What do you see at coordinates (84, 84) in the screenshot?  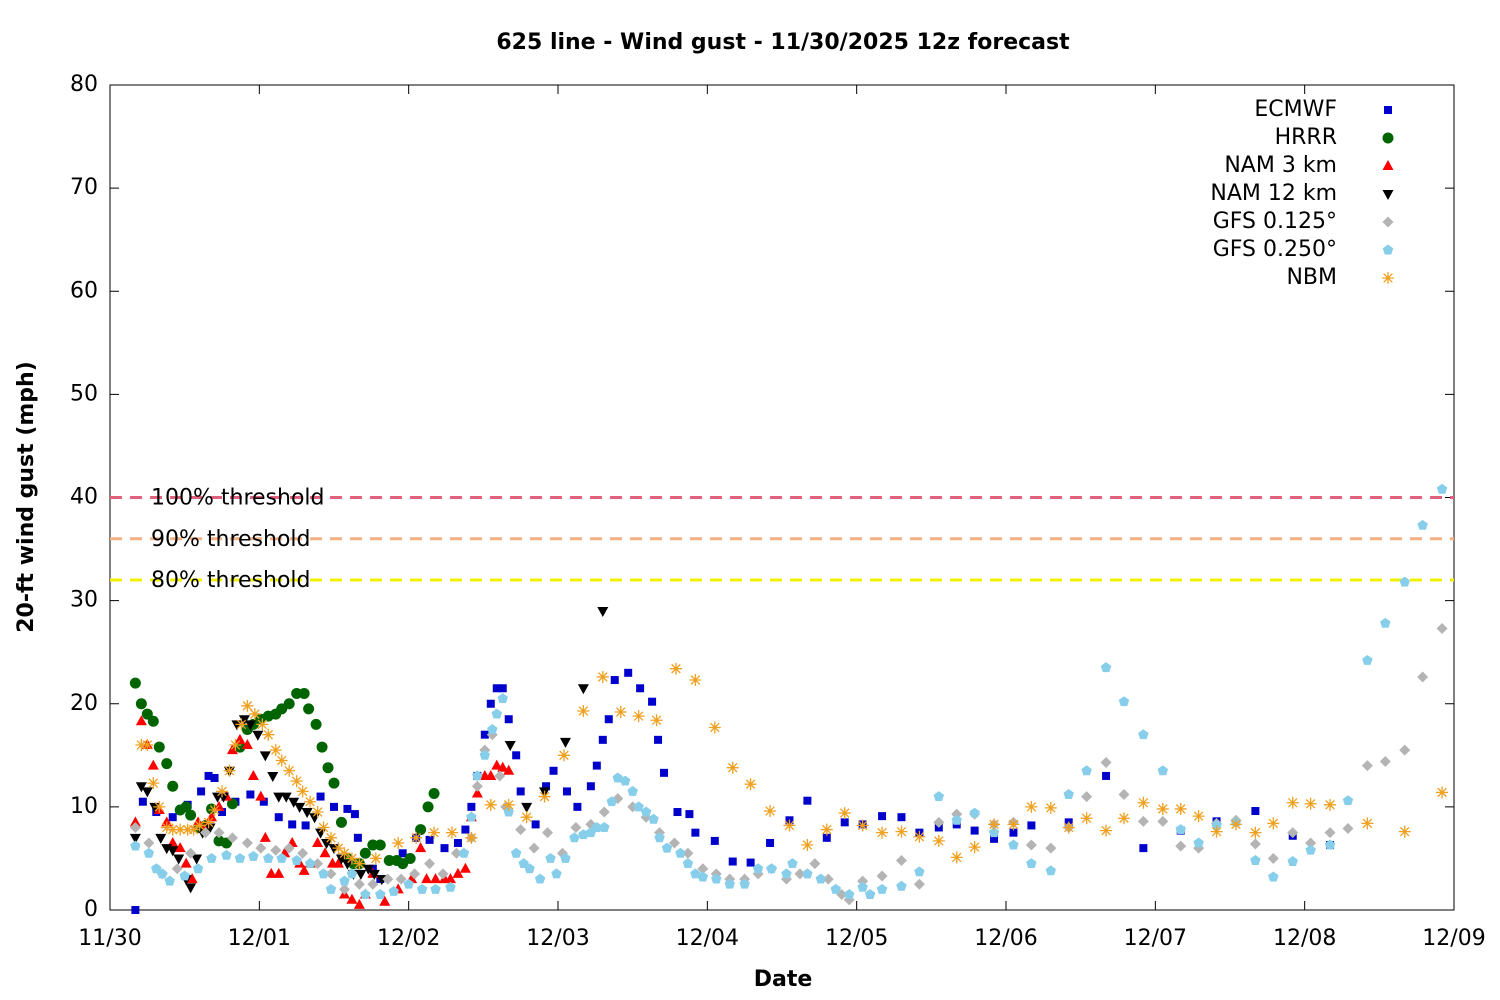 I see `y-tick-label: 80` at bounding box center [84, 84].